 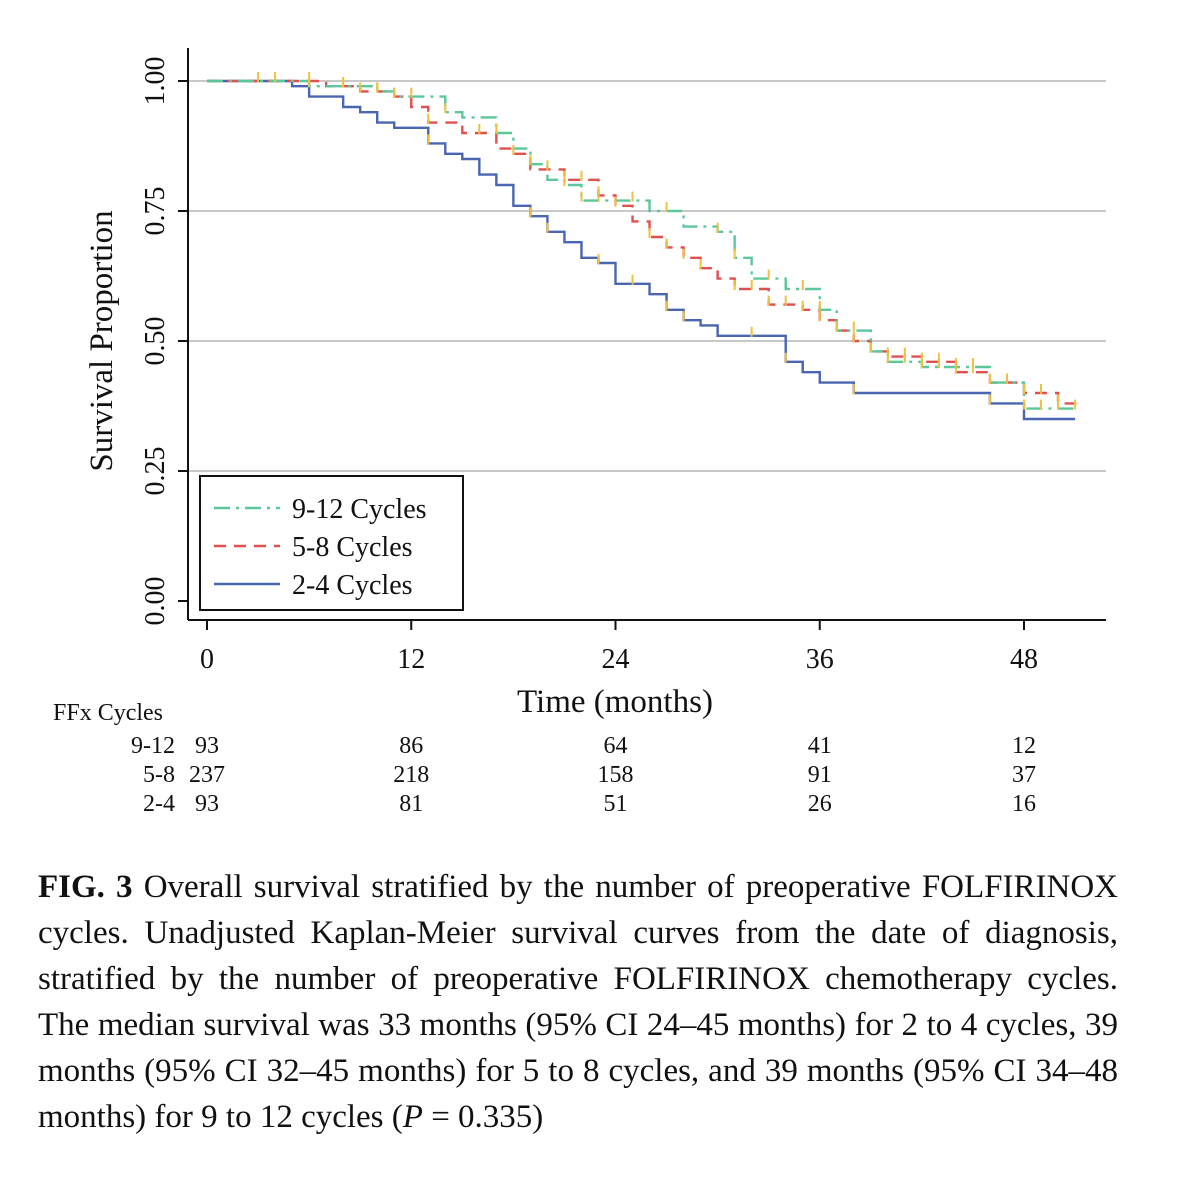 What do you see at coordinates (411, 775) in the screenshot?
I see `risk-table-count: 218` at bounding box center [411, 775].